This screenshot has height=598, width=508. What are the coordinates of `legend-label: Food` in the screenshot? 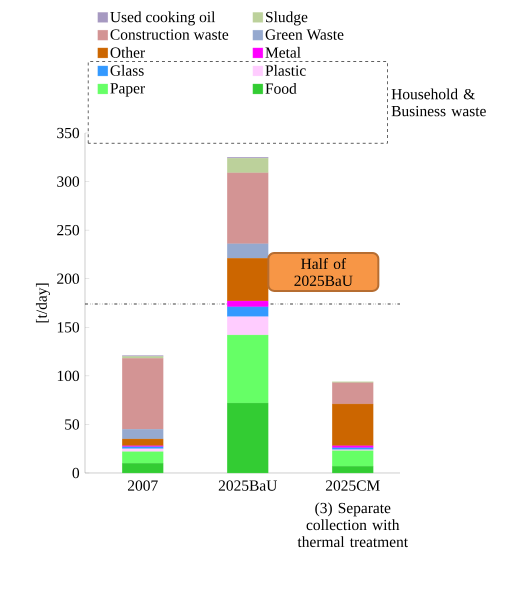 It's located at (281, 88).